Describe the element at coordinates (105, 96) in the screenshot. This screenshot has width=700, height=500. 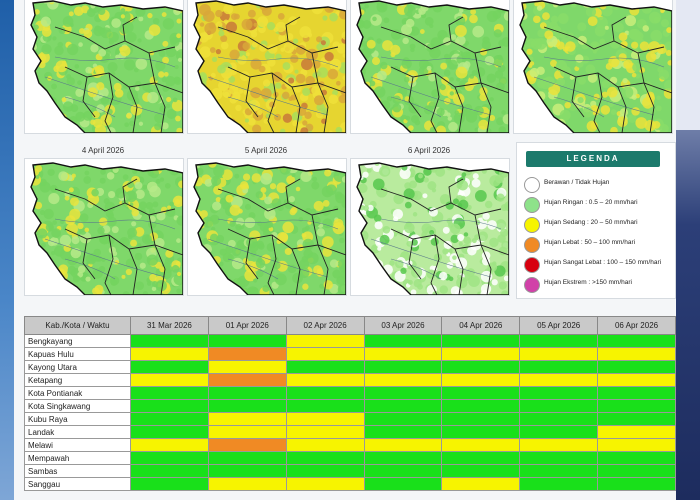
I see `river-line` at that location.